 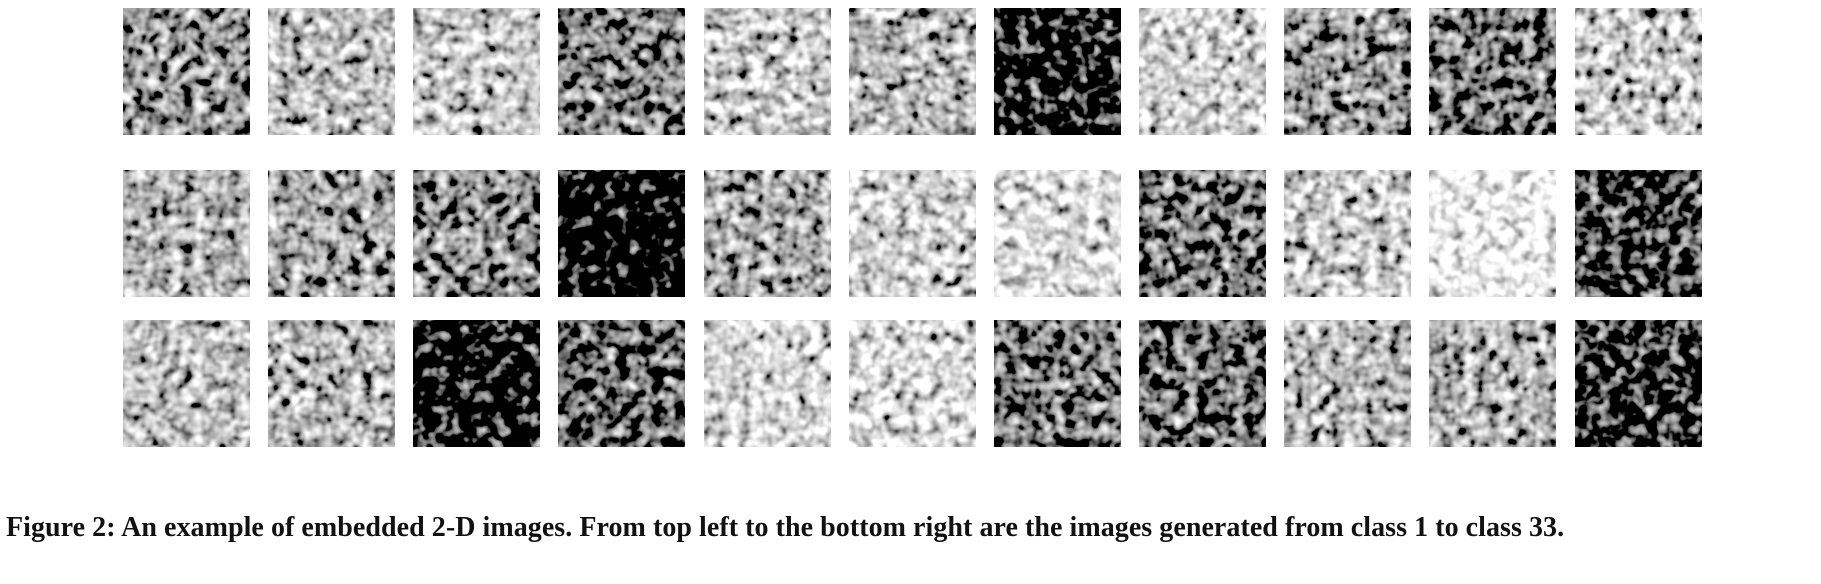 I want to click on class-23-image, so click(x=186, y=383).